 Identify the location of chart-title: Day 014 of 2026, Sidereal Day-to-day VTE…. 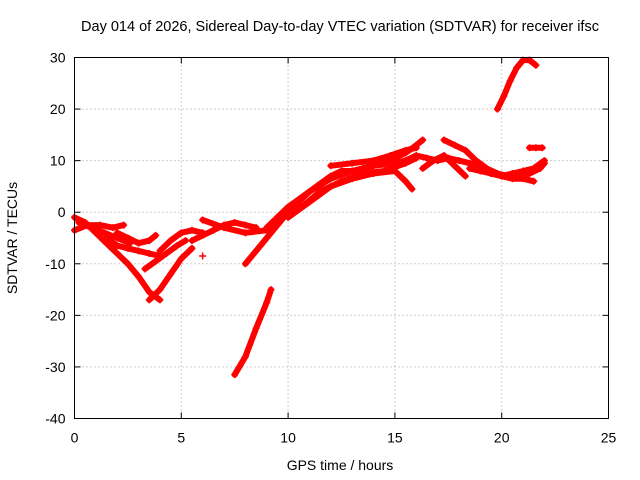
(340, 27).